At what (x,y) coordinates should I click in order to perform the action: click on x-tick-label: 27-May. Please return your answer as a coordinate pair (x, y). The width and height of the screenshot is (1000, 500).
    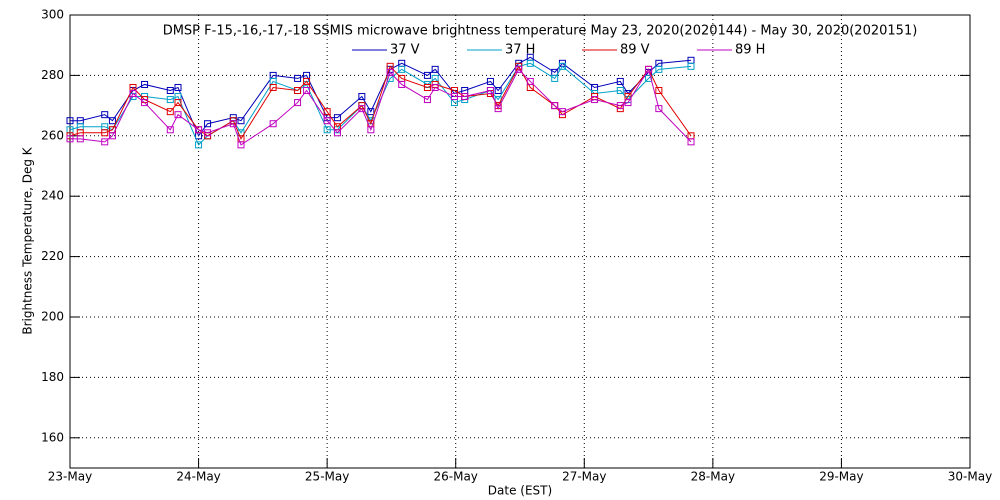
    Looking at the image, I should click on (584, 477).